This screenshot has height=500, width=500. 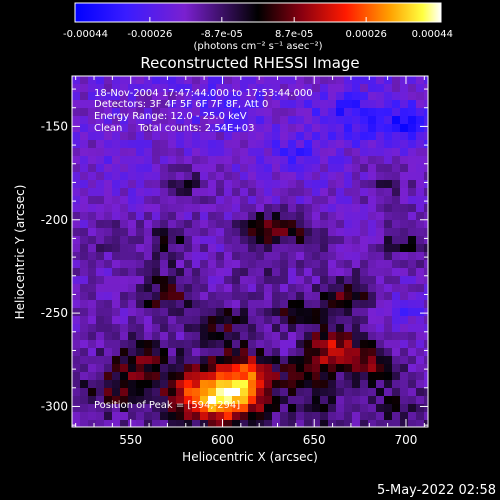 What do you see at coordinates (203, 93) in the screenshot?
I see `annotation-line: 18-Nov-2004 17:47:44.000 to 17:53:44.000` at bounding box center [203, 93].